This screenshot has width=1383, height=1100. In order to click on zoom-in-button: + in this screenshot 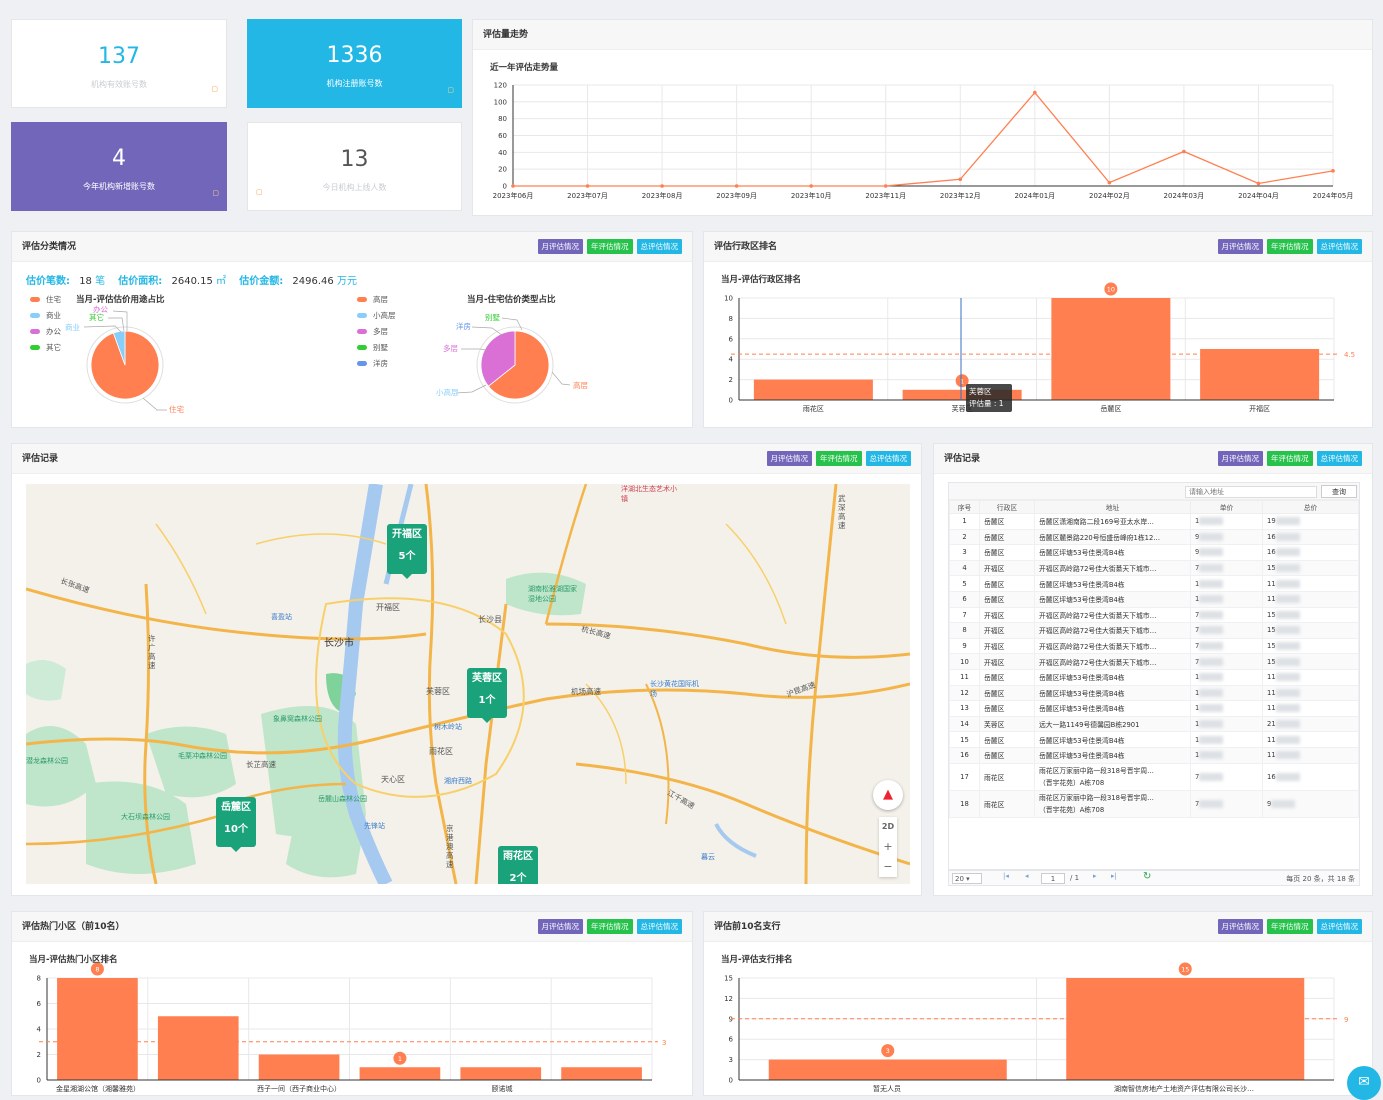, I will do `click(888, 846)`.